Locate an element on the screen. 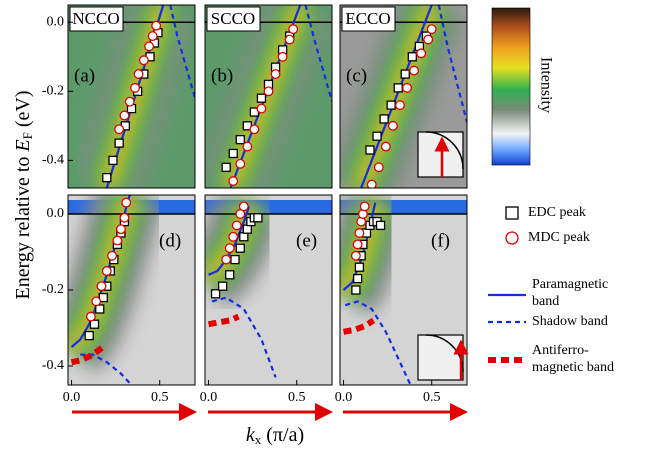 Image resolution: width=648 pixels, height=453 pixels. x-axis-label: kx (π/a) is located at coordinates (275, 435).